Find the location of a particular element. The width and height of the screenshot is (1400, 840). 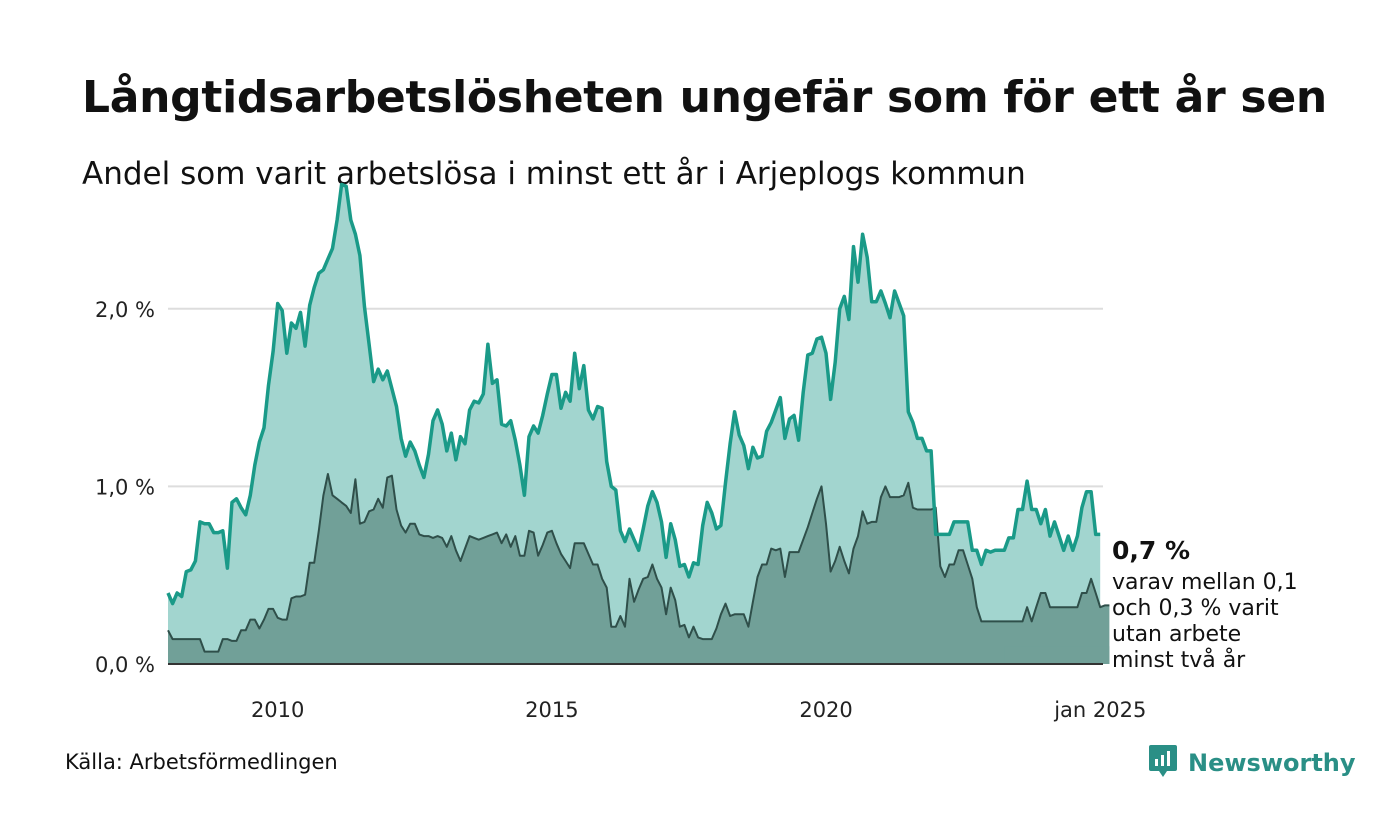

note-line: utan arbete is located at coordinates (1177, 634).